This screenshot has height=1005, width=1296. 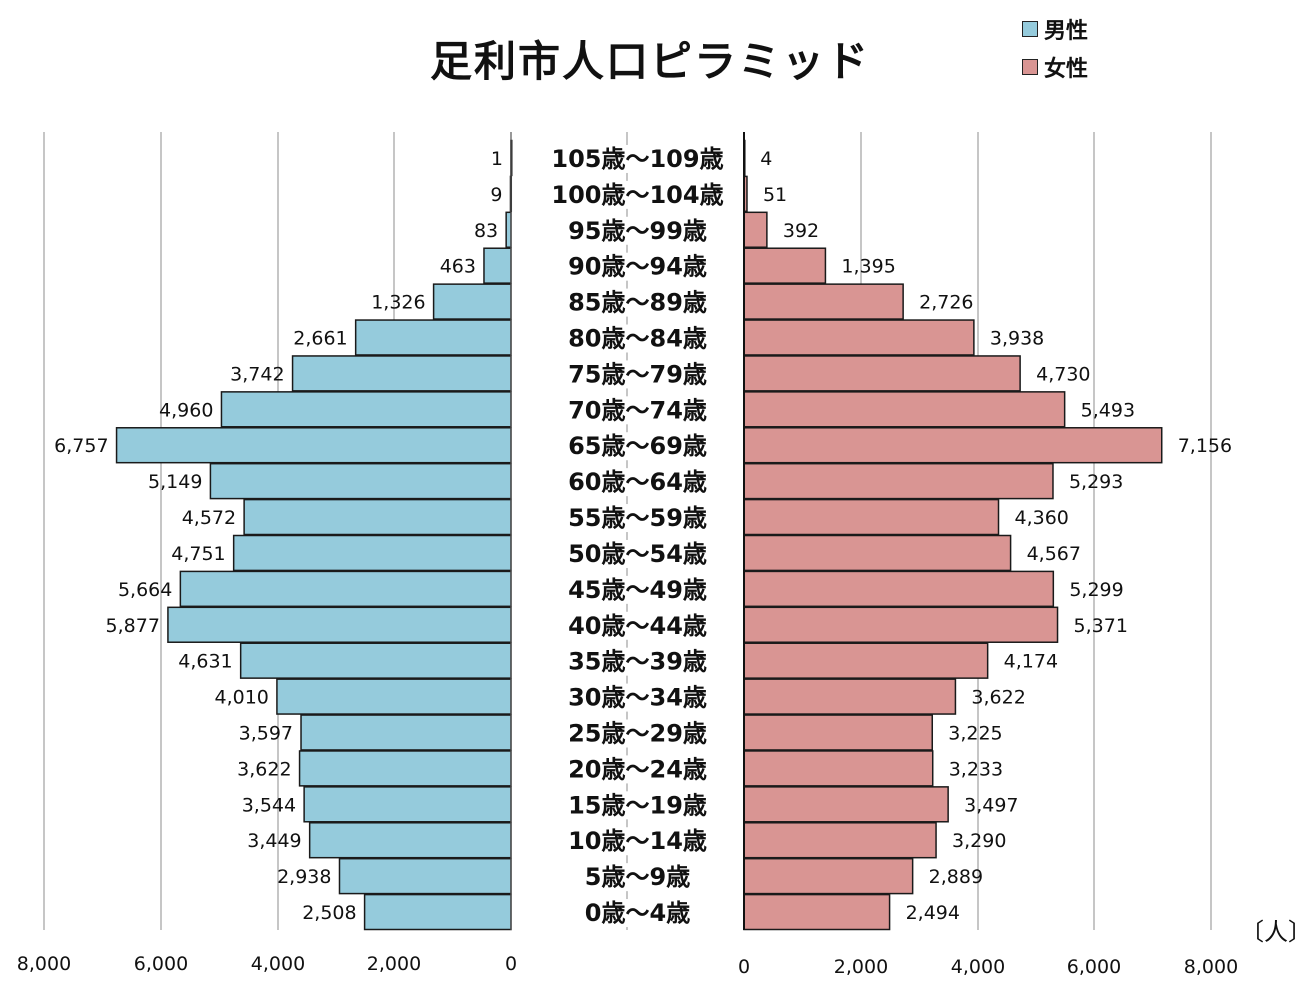 I want to click on data-label-female: 4,174, so click(x=1031, y=662).